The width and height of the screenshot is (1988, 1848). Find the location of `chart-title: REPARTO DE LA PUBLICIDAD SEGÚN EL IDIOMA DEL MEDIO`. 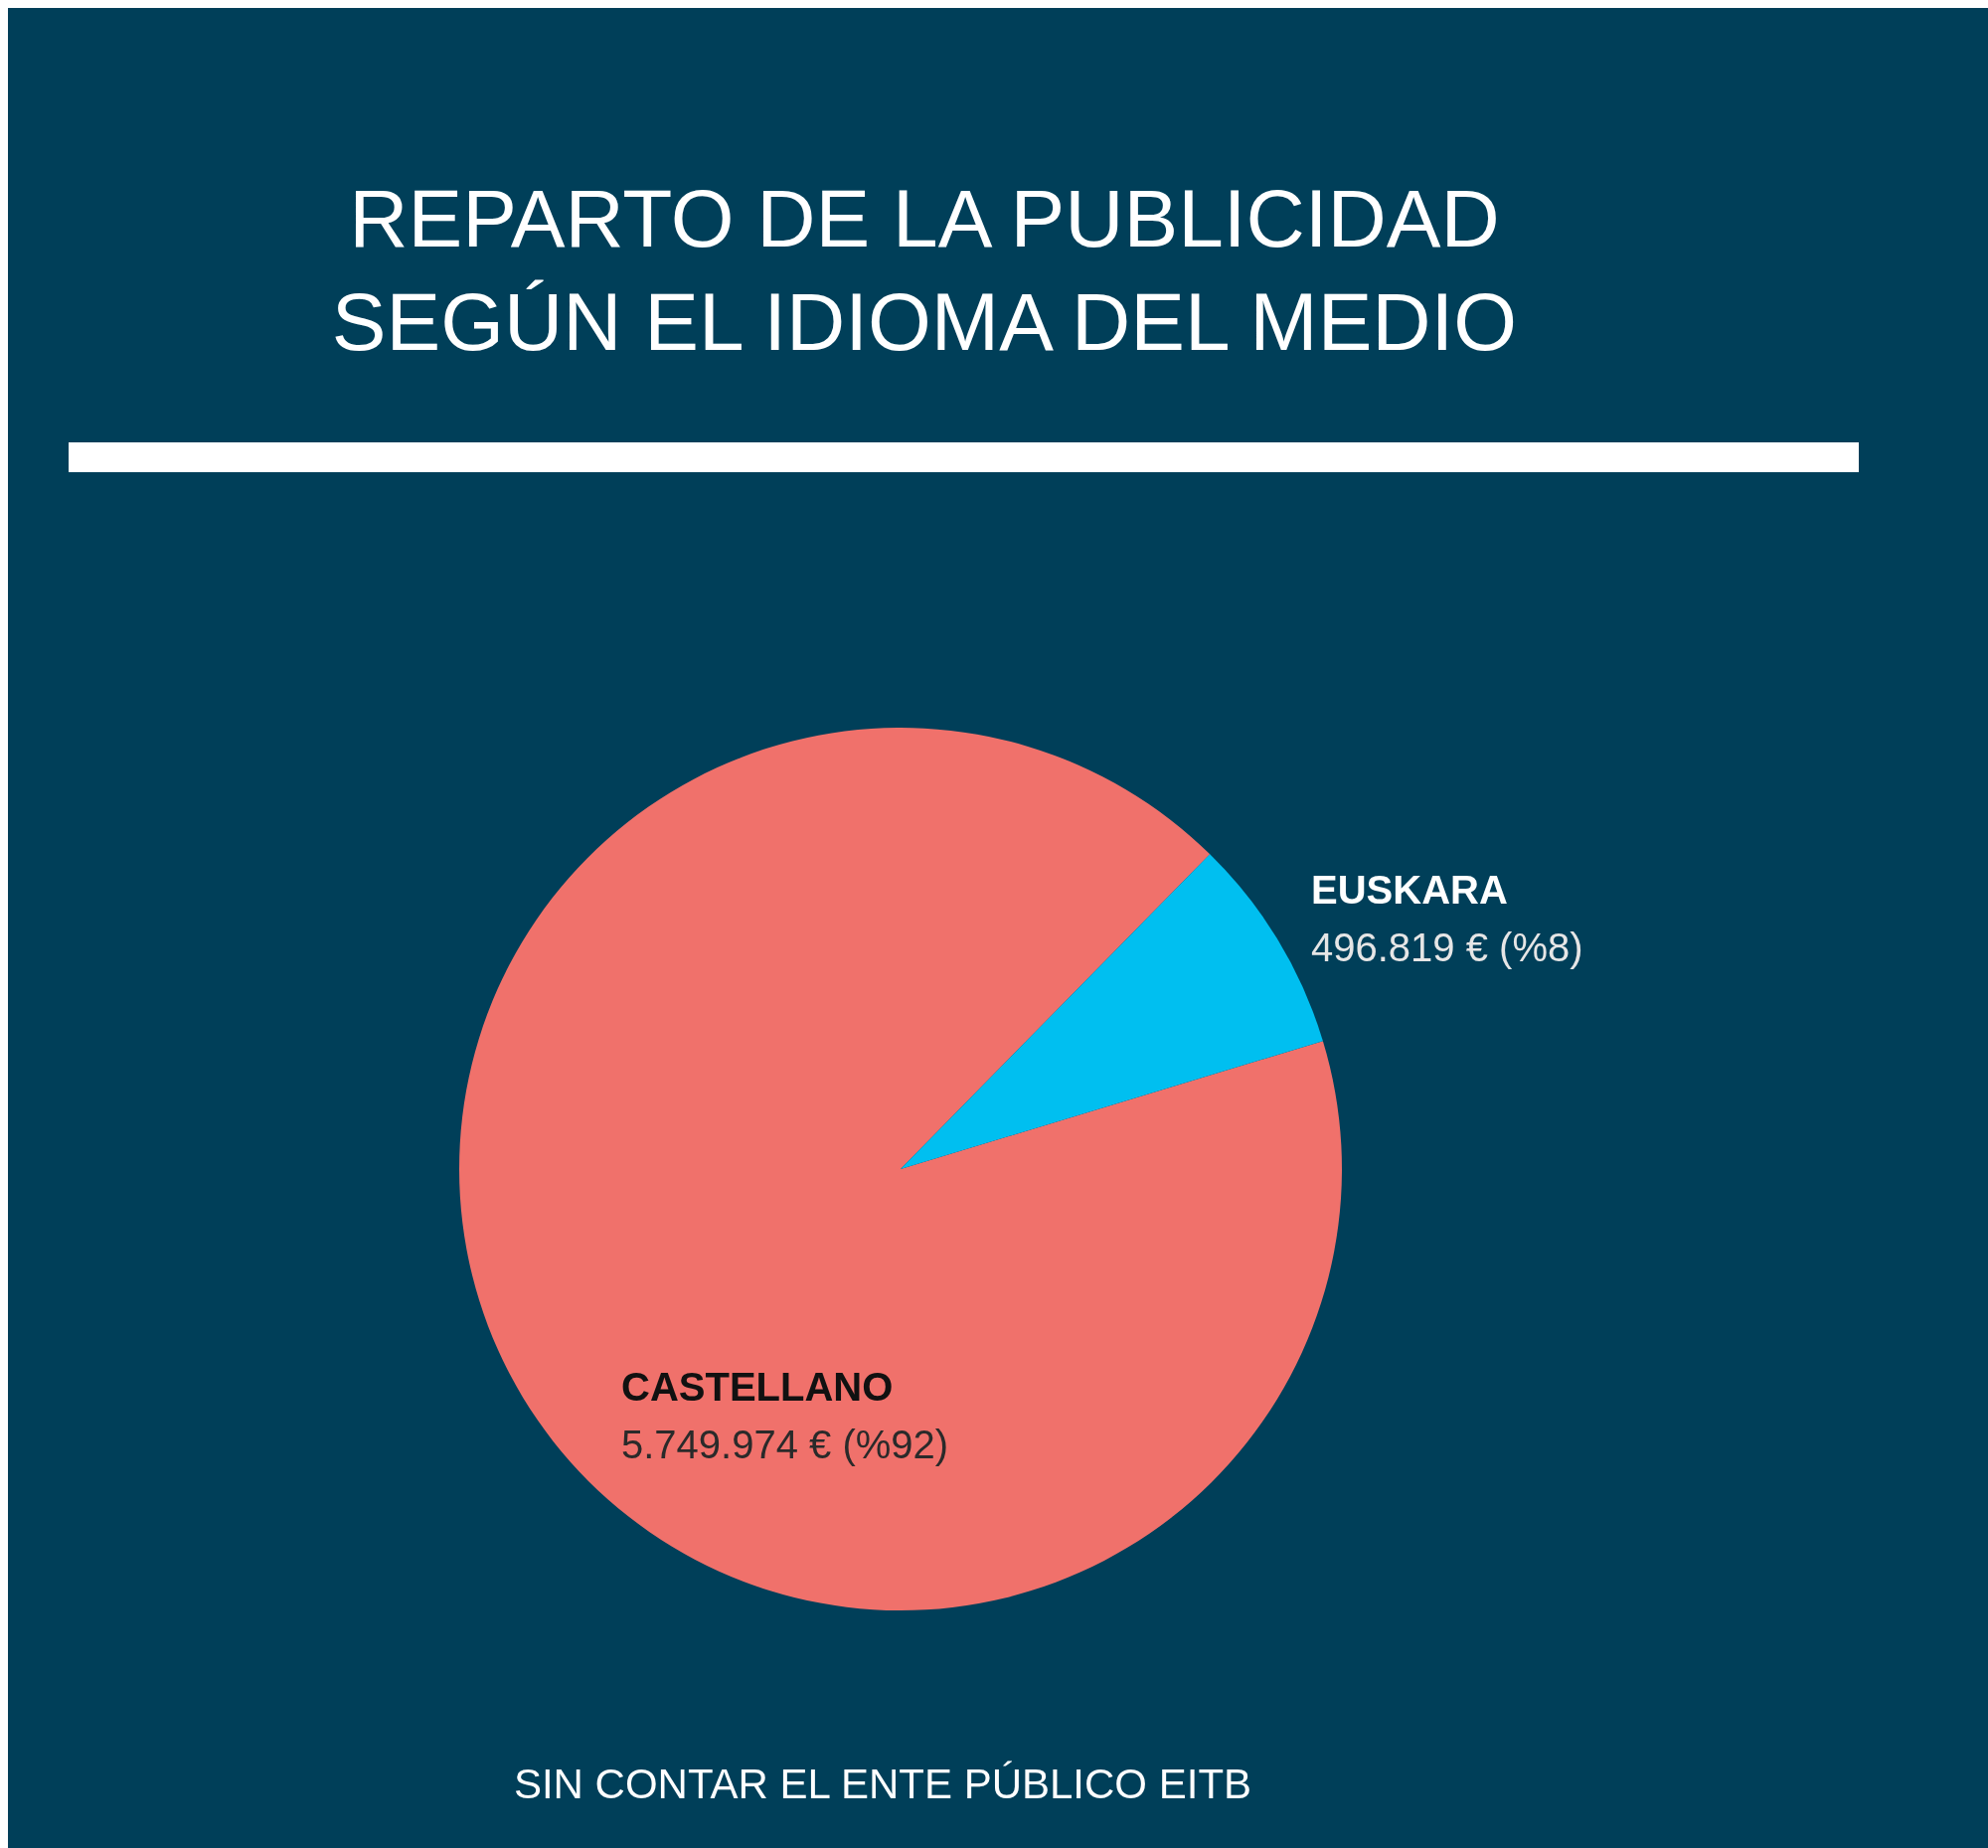

chart-title: REPARTO DE LA PUBLICIDAD SEGÚN EL IDIOMA DEL MEDIO is located at coordinates (924, 270).